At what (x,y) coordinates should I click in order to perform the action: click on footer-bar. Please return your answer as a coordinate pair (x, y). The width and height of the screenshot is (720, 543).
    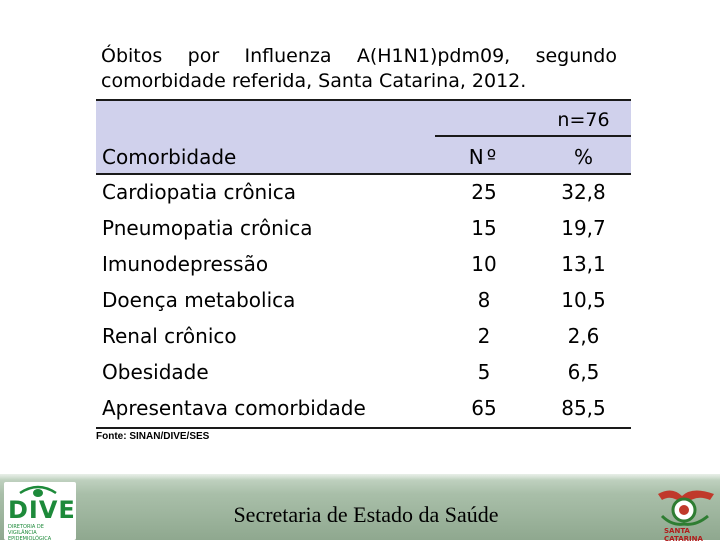
    Looking at the image, I should click on (360, 507).